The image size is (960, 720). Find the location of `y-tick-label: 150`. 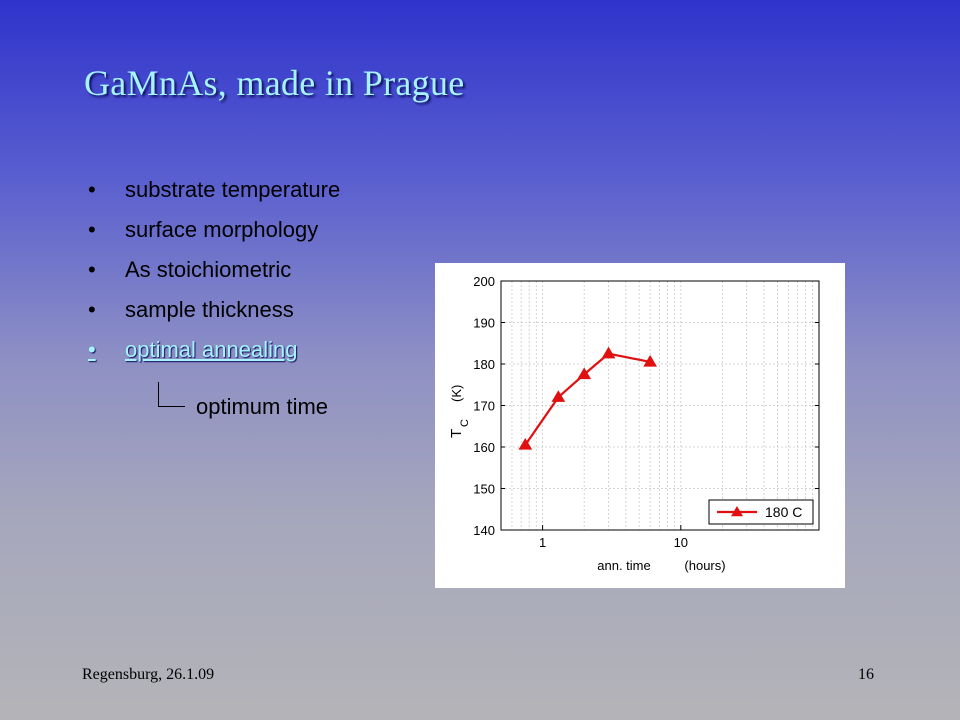

y-tick-label: 150 is located at coordinates (484, 489).